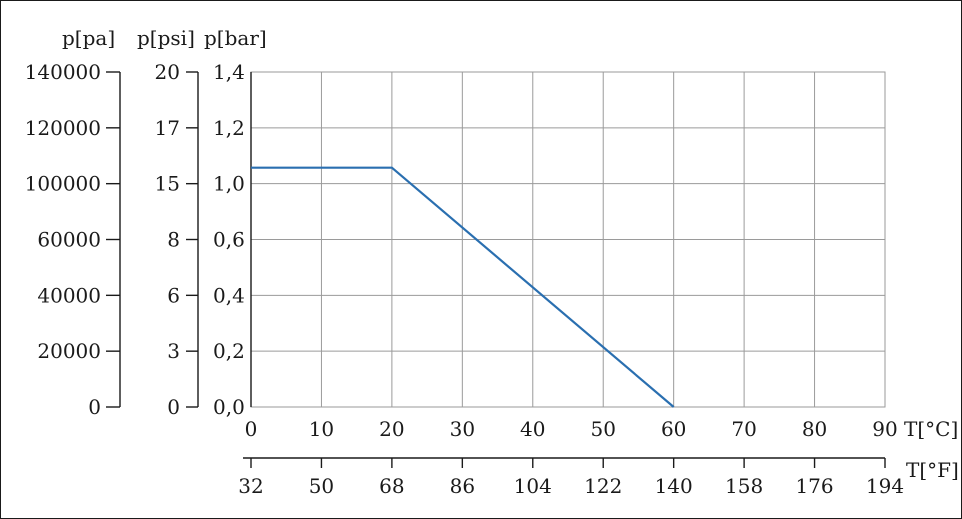 This screenshot has height=519, width=962. I want to click on celsius-tick-label: 90, so click(884, 429).